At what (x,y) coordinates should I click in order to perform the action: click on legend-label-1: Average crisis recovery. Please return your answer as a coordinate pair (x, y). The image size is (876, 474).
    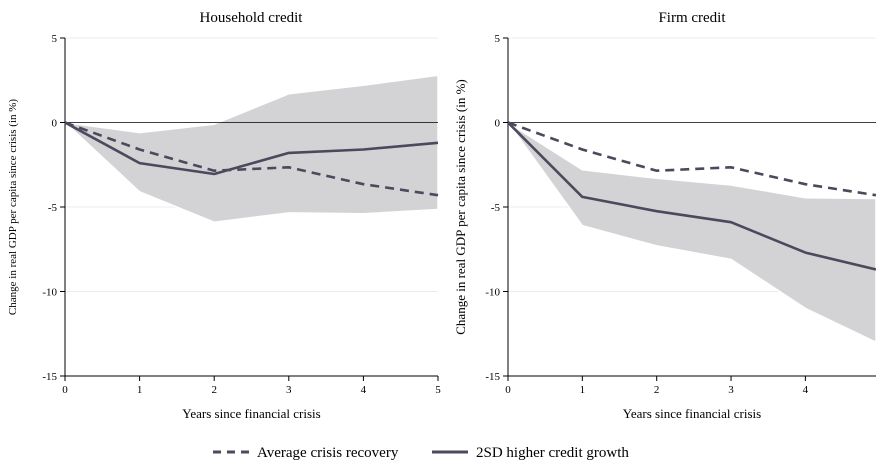
    Looking at the image, I should click on (328, 453).